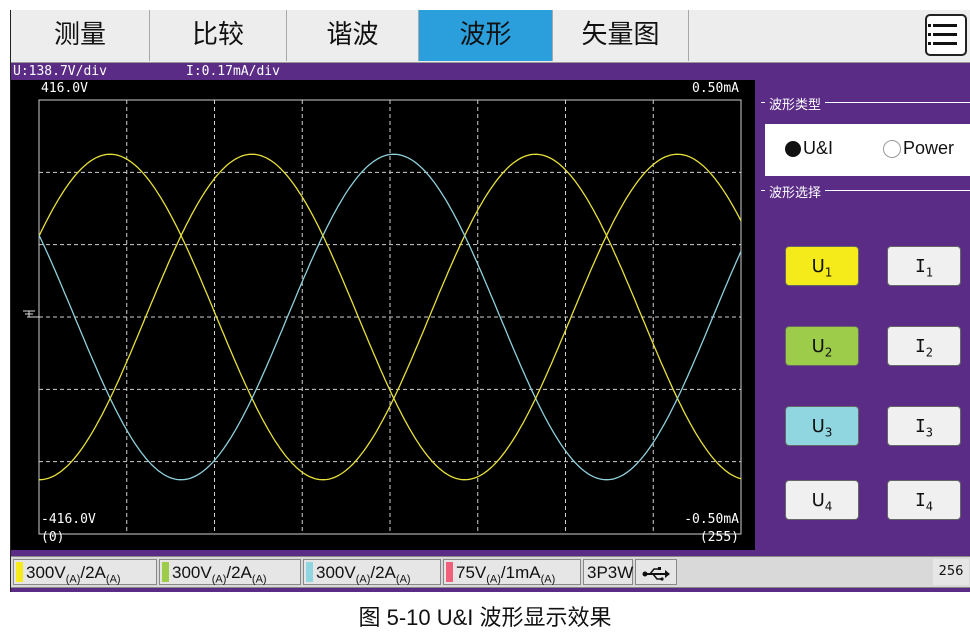 This screenshot has width=970, height=632. What do you see at coordinates (822, 346) in the screenshot?
I see `u2-button: U2` at bounding box center [822, 346].